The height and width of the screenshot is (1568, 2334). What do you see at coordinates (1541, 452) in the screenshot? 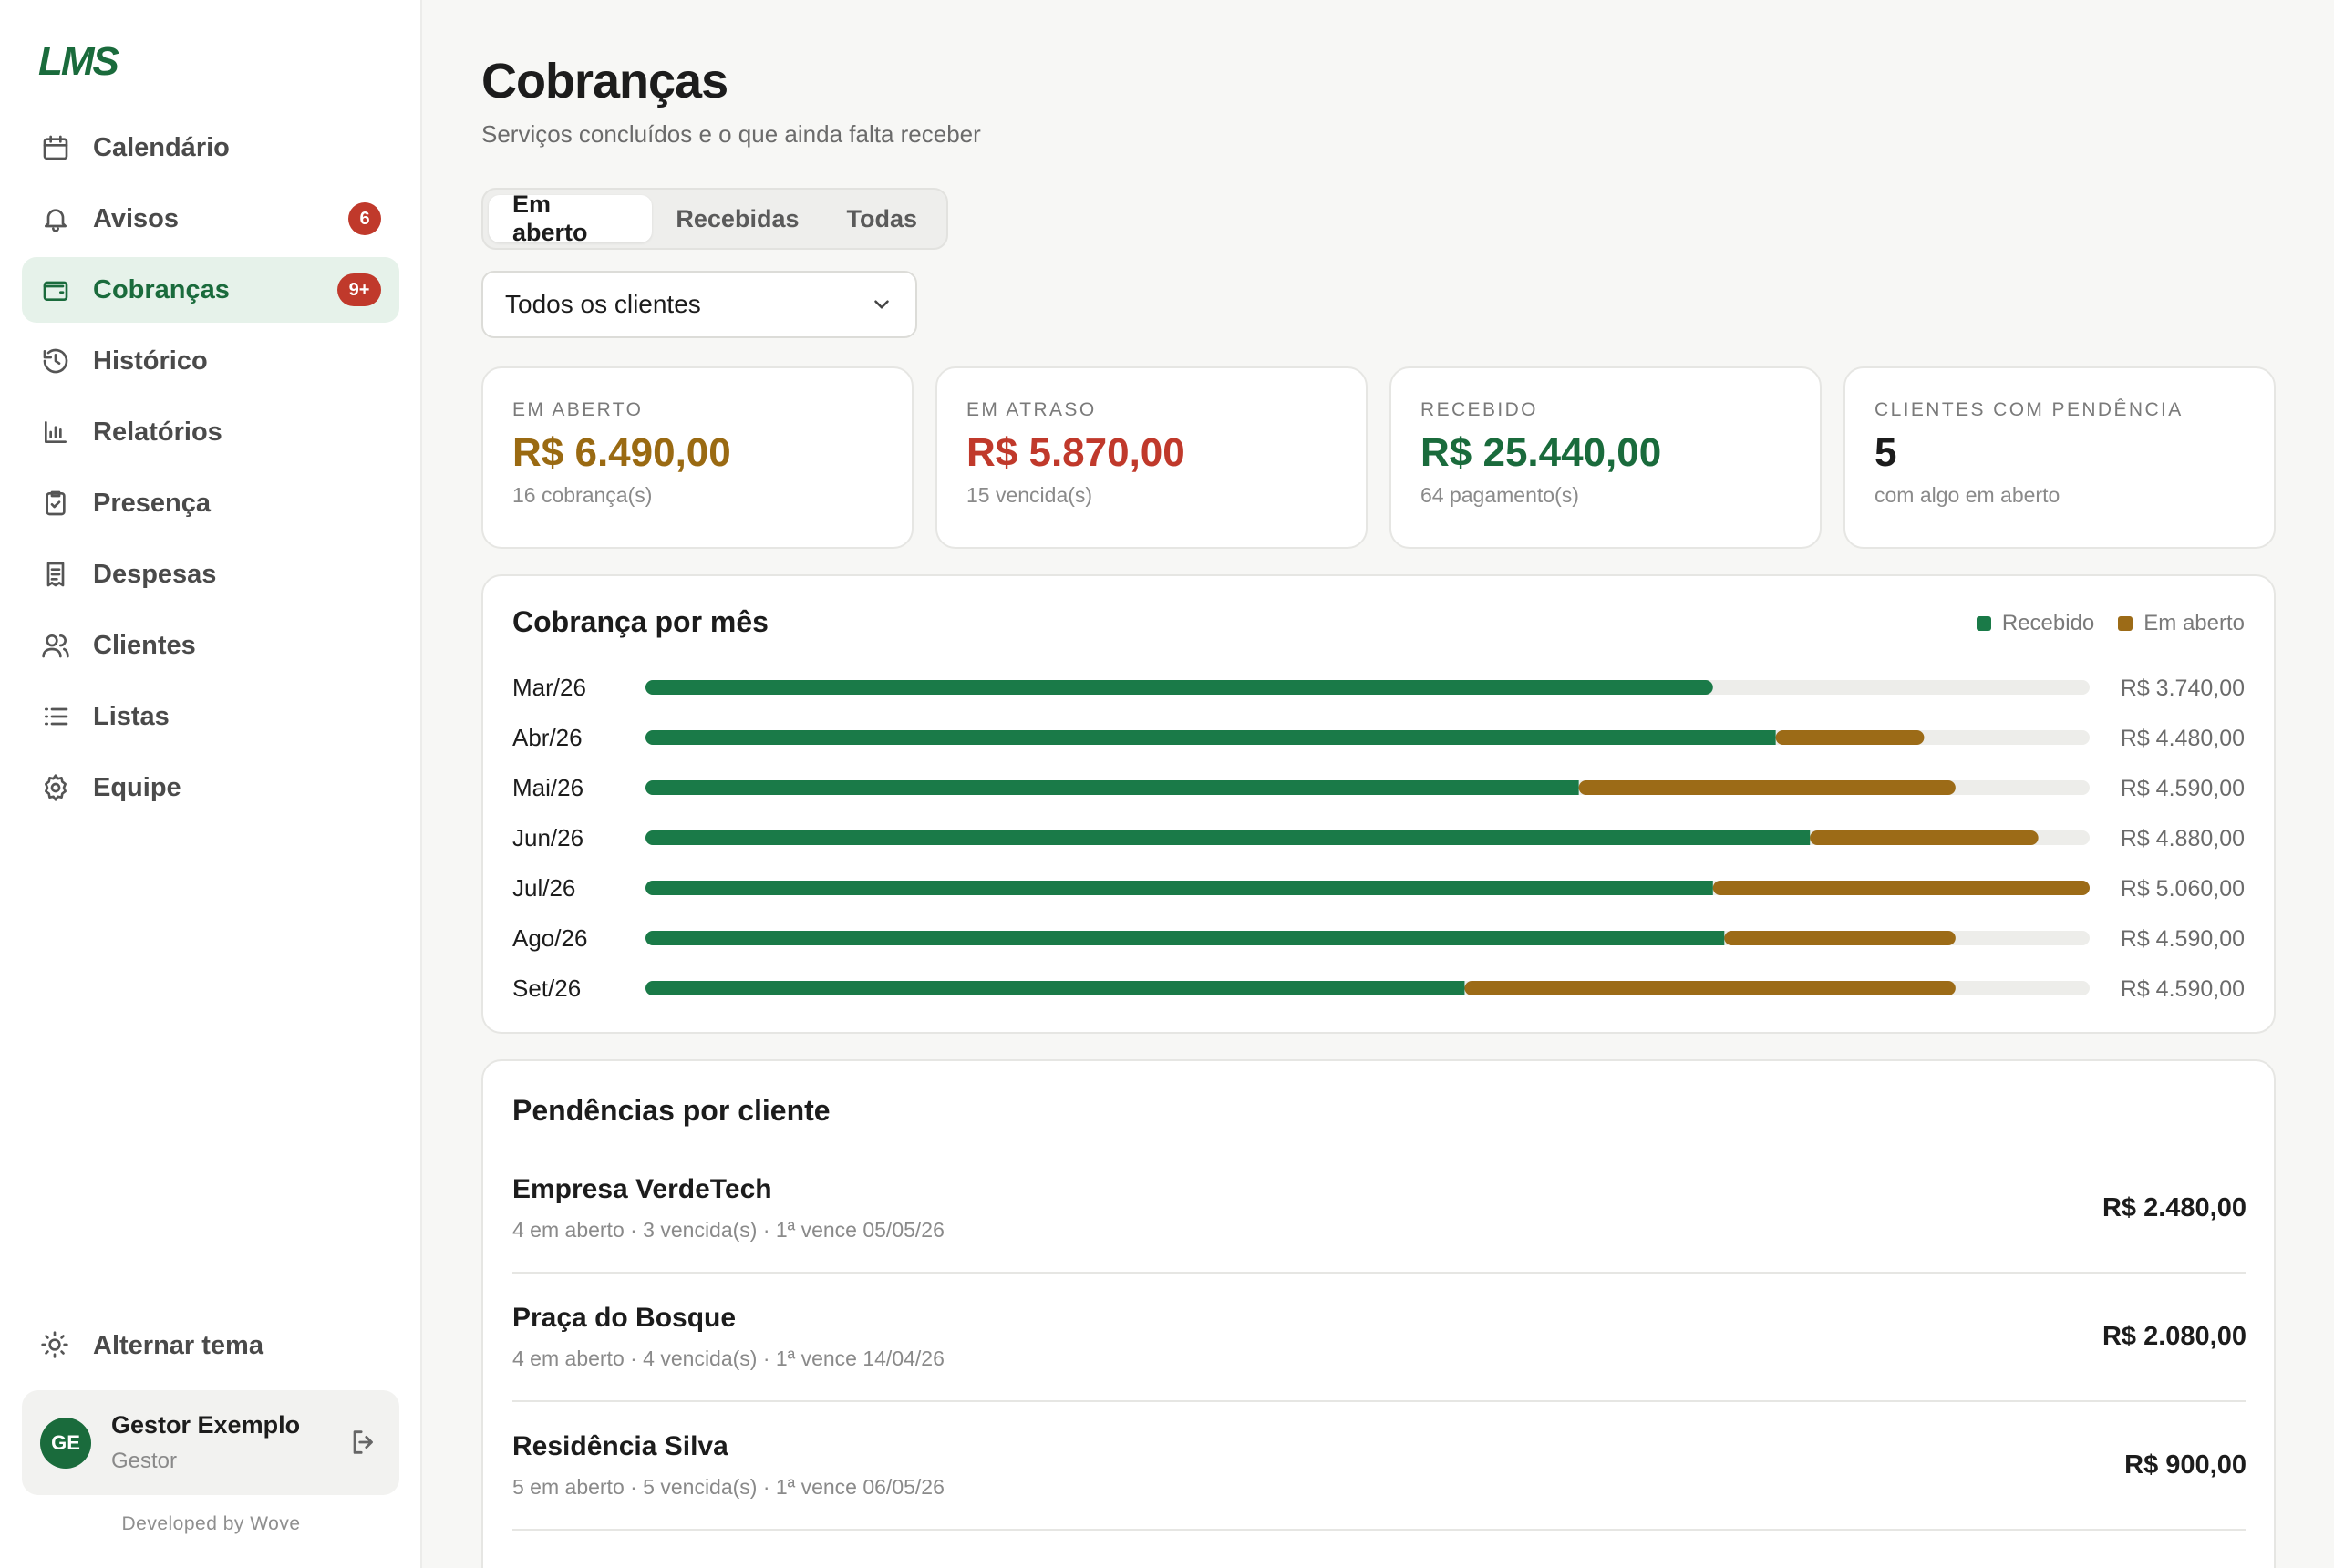
I see `kpi-value: R$ 25.440,00` at bounding box center [1541, 452].